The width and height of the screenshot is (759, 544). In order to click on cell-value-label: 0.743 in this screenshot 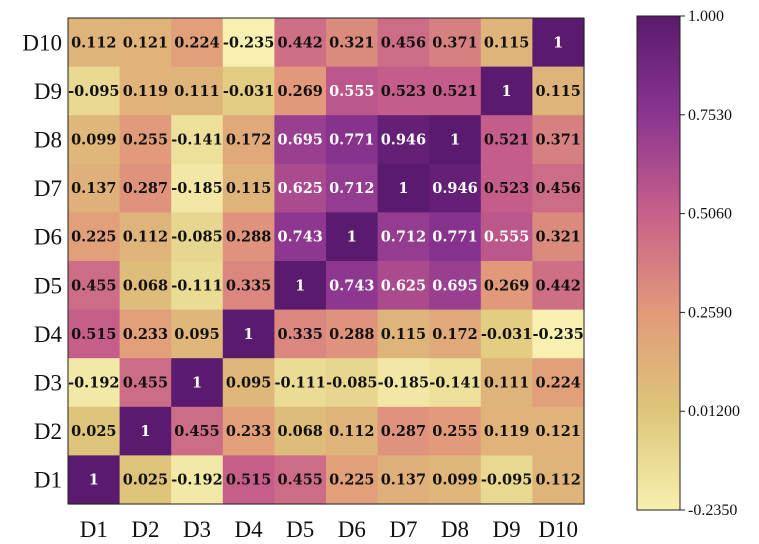, I will do `click(351, 285)`.